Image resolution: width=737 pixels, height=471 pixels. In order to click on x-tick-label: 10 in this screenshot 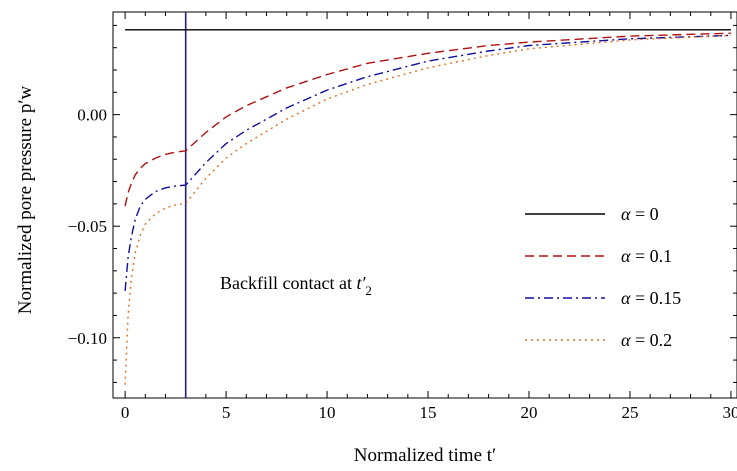, I will do `click(327, 412)`.